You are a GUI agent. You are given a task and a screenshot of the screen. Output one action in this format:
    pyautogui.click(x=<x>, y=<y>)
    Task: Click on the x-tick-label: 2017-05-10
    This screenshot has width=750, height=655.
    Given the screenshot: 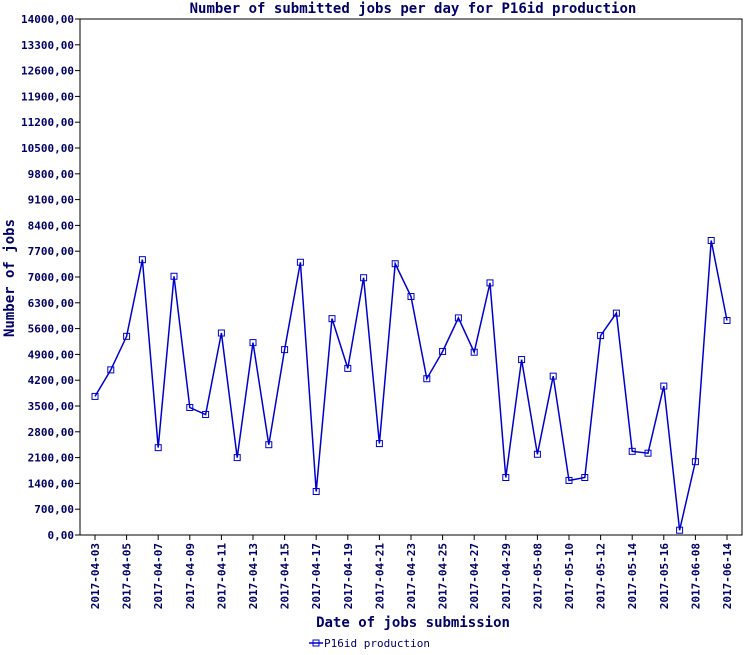 What is the action you would take?
    pyautogui.click(x=569, y=576)
    